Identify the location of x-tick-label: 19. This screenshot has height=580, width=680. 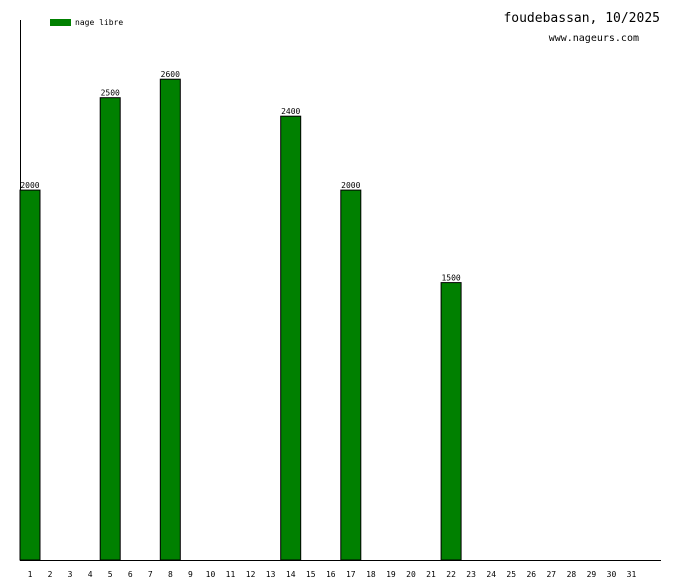
(391, 574).